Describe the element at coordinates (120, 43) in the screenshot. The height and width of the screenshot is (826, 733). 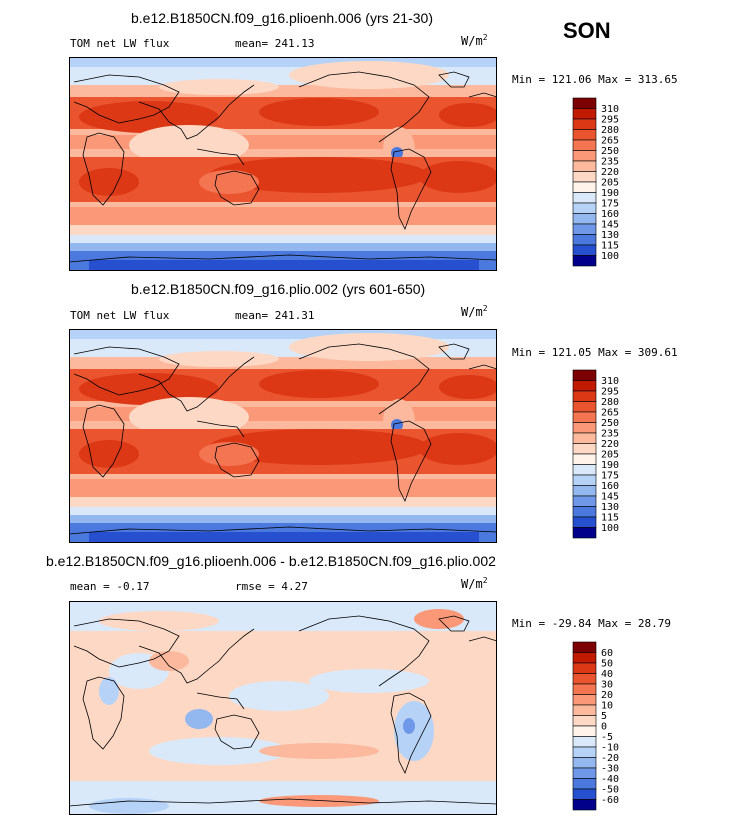
I see `panel-1-variable-label: TOM net LW flux` at that location.